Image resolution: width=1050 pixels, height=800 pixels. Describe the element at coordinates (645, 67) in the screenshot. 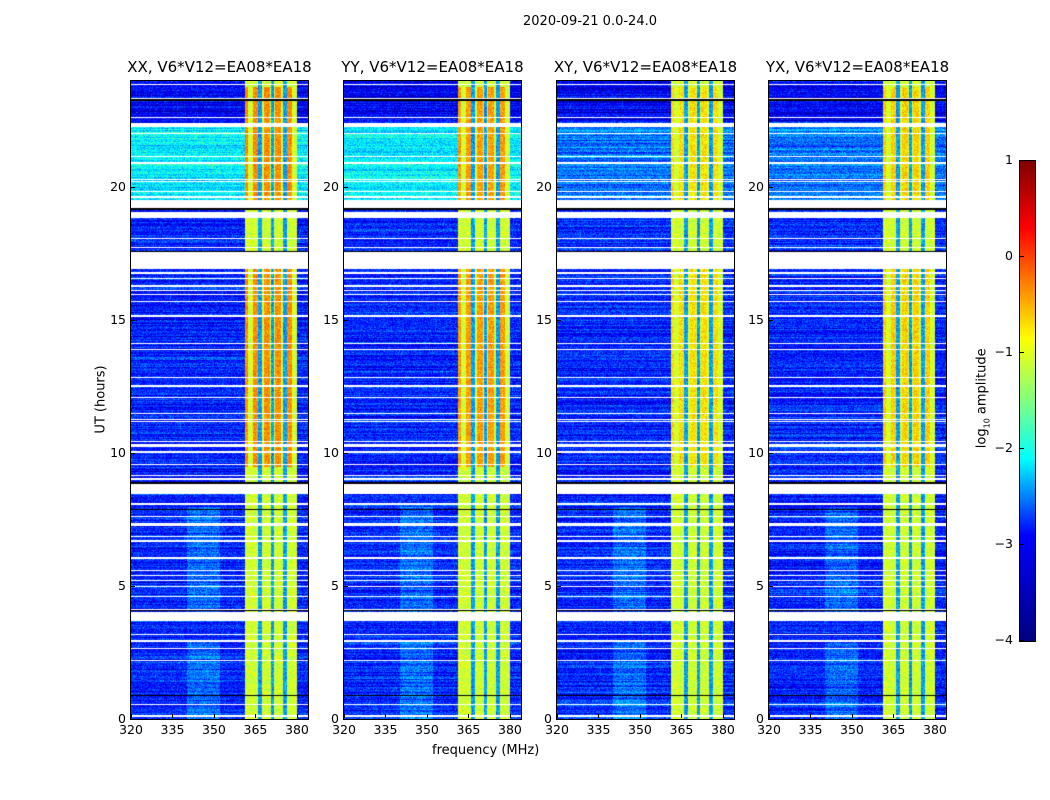

I see `panel-title: XY, V6*V12=EA08*EA18` at that location.